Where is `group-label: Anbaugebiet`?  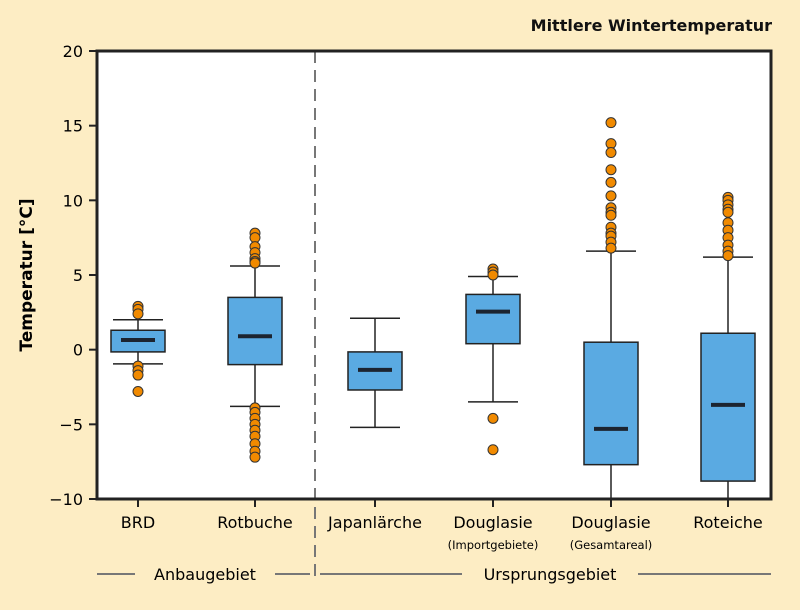 group-label: Anbaugebiet is located at coordinates (205, 574).